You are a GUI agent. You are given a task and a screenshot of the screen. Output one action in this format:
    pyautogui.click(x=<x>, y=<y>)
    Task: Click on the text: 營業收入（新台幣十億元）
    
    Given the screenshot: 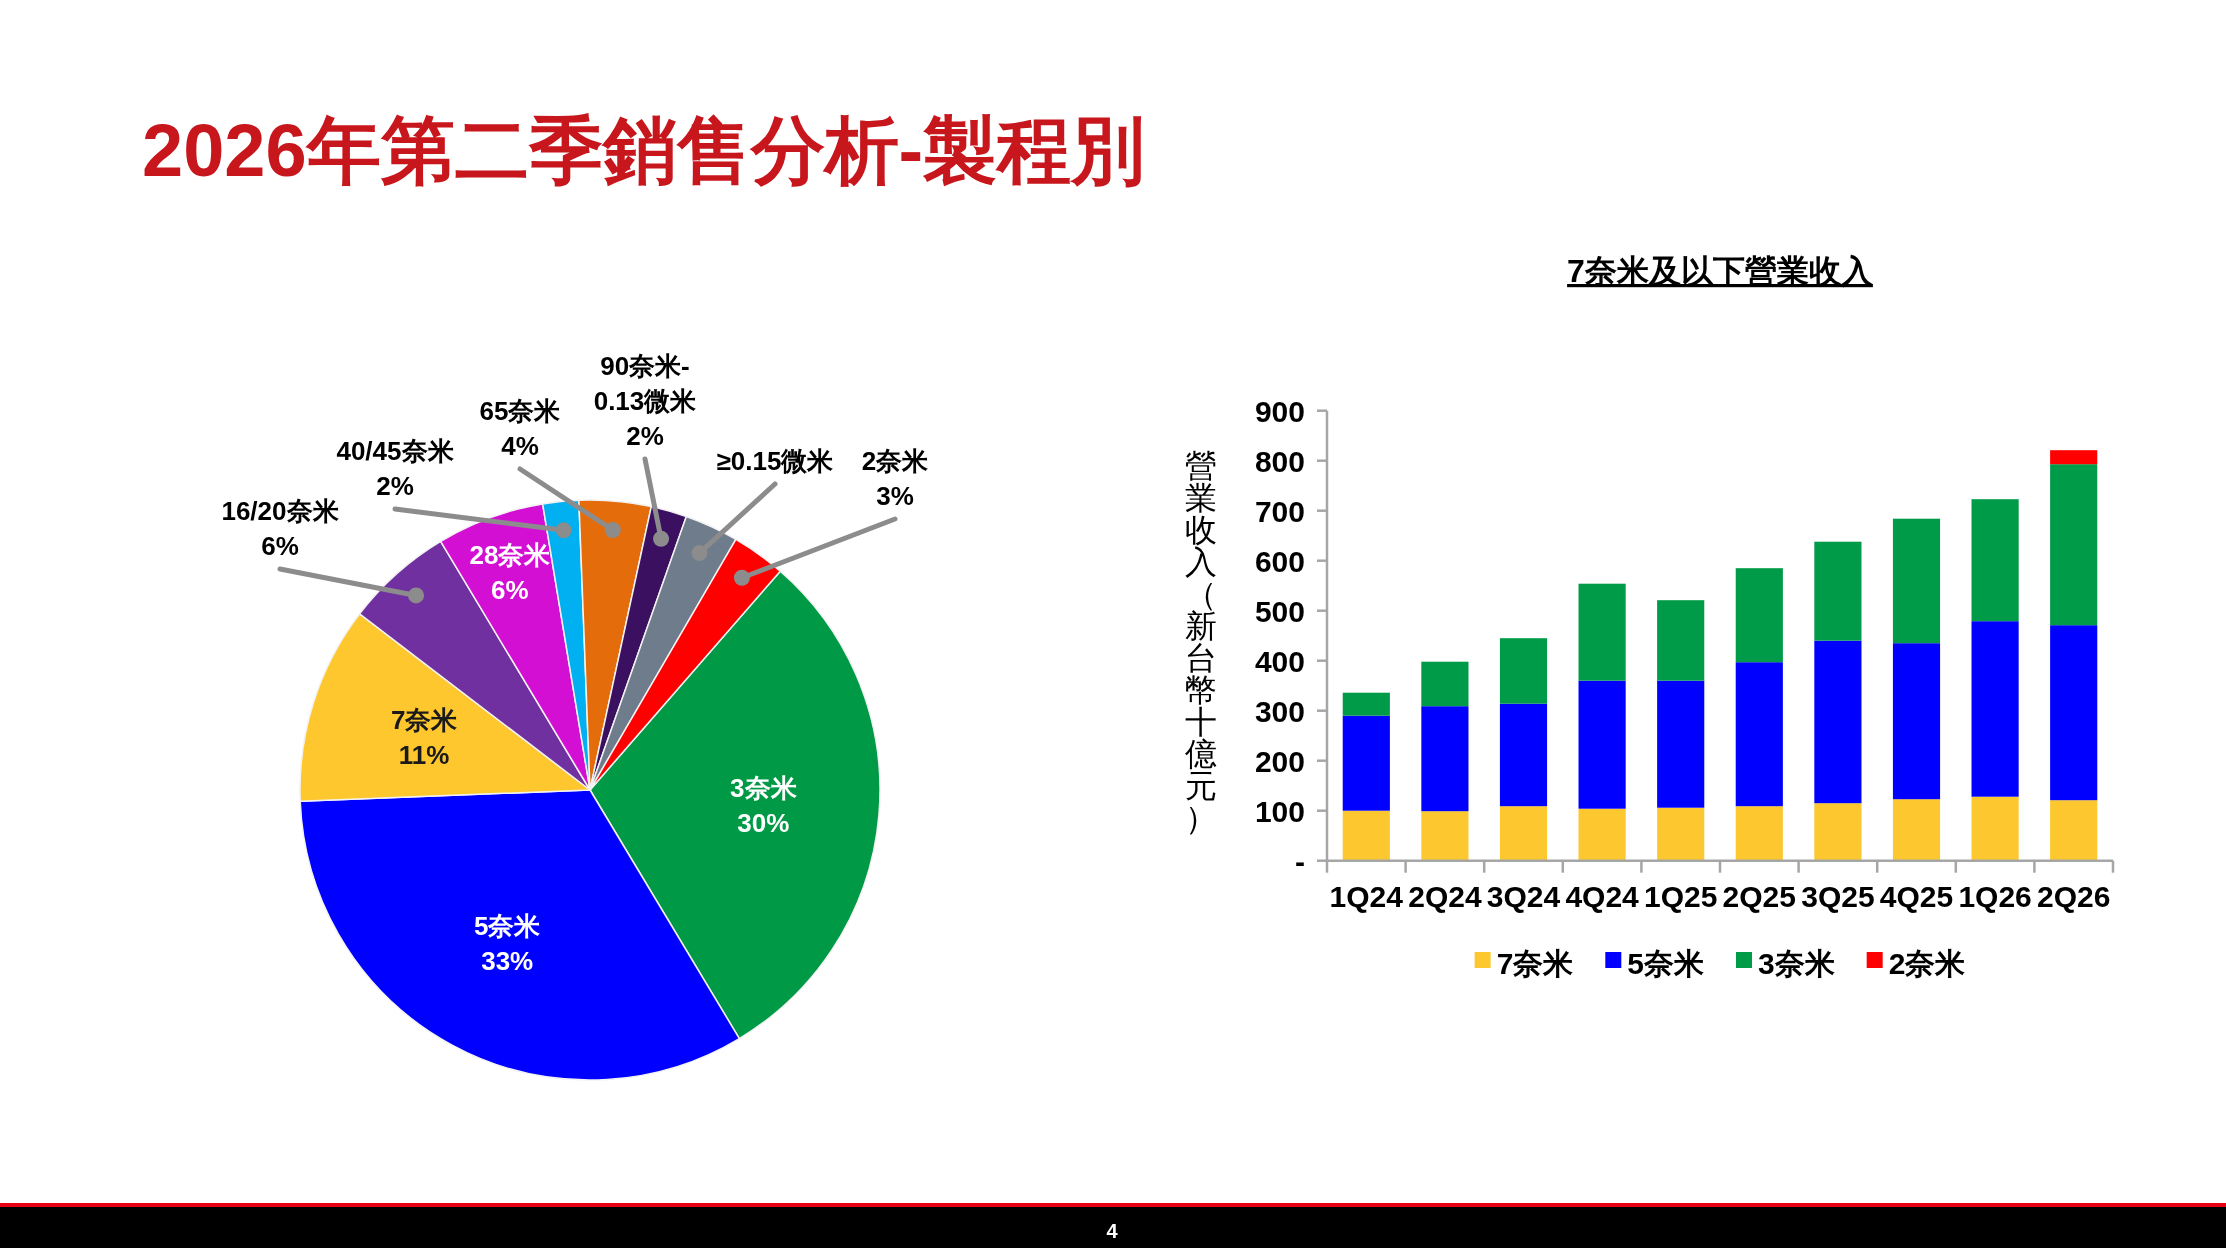 What is the action you would take?
    pyautogui.click(x=1201, y=642)
    